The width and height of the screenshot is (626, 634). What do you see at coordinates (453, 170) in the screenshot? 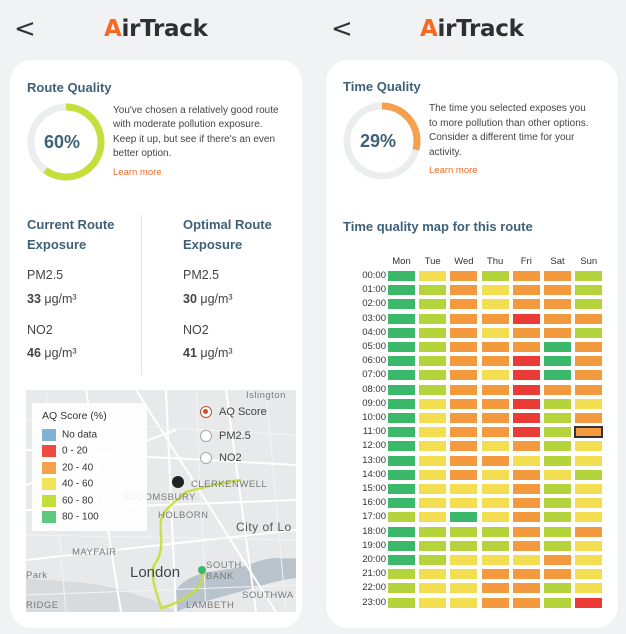
I see `learn-more-link-right: Learn more` at bounding box center [453, 170].